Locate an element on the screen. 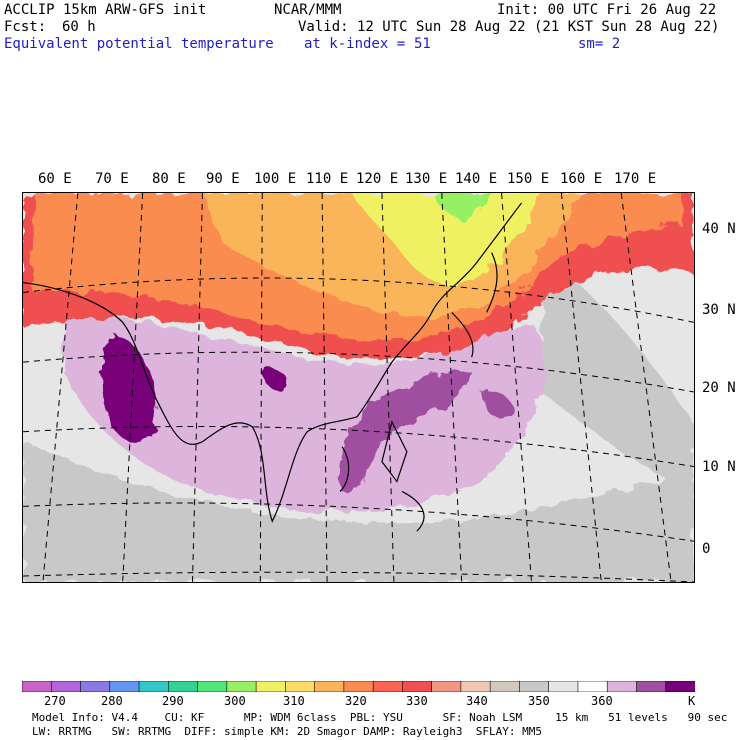 Image resolution: width=740 pixels, height=740 pixels. purple-core-east is located at coordinates (497, 405).